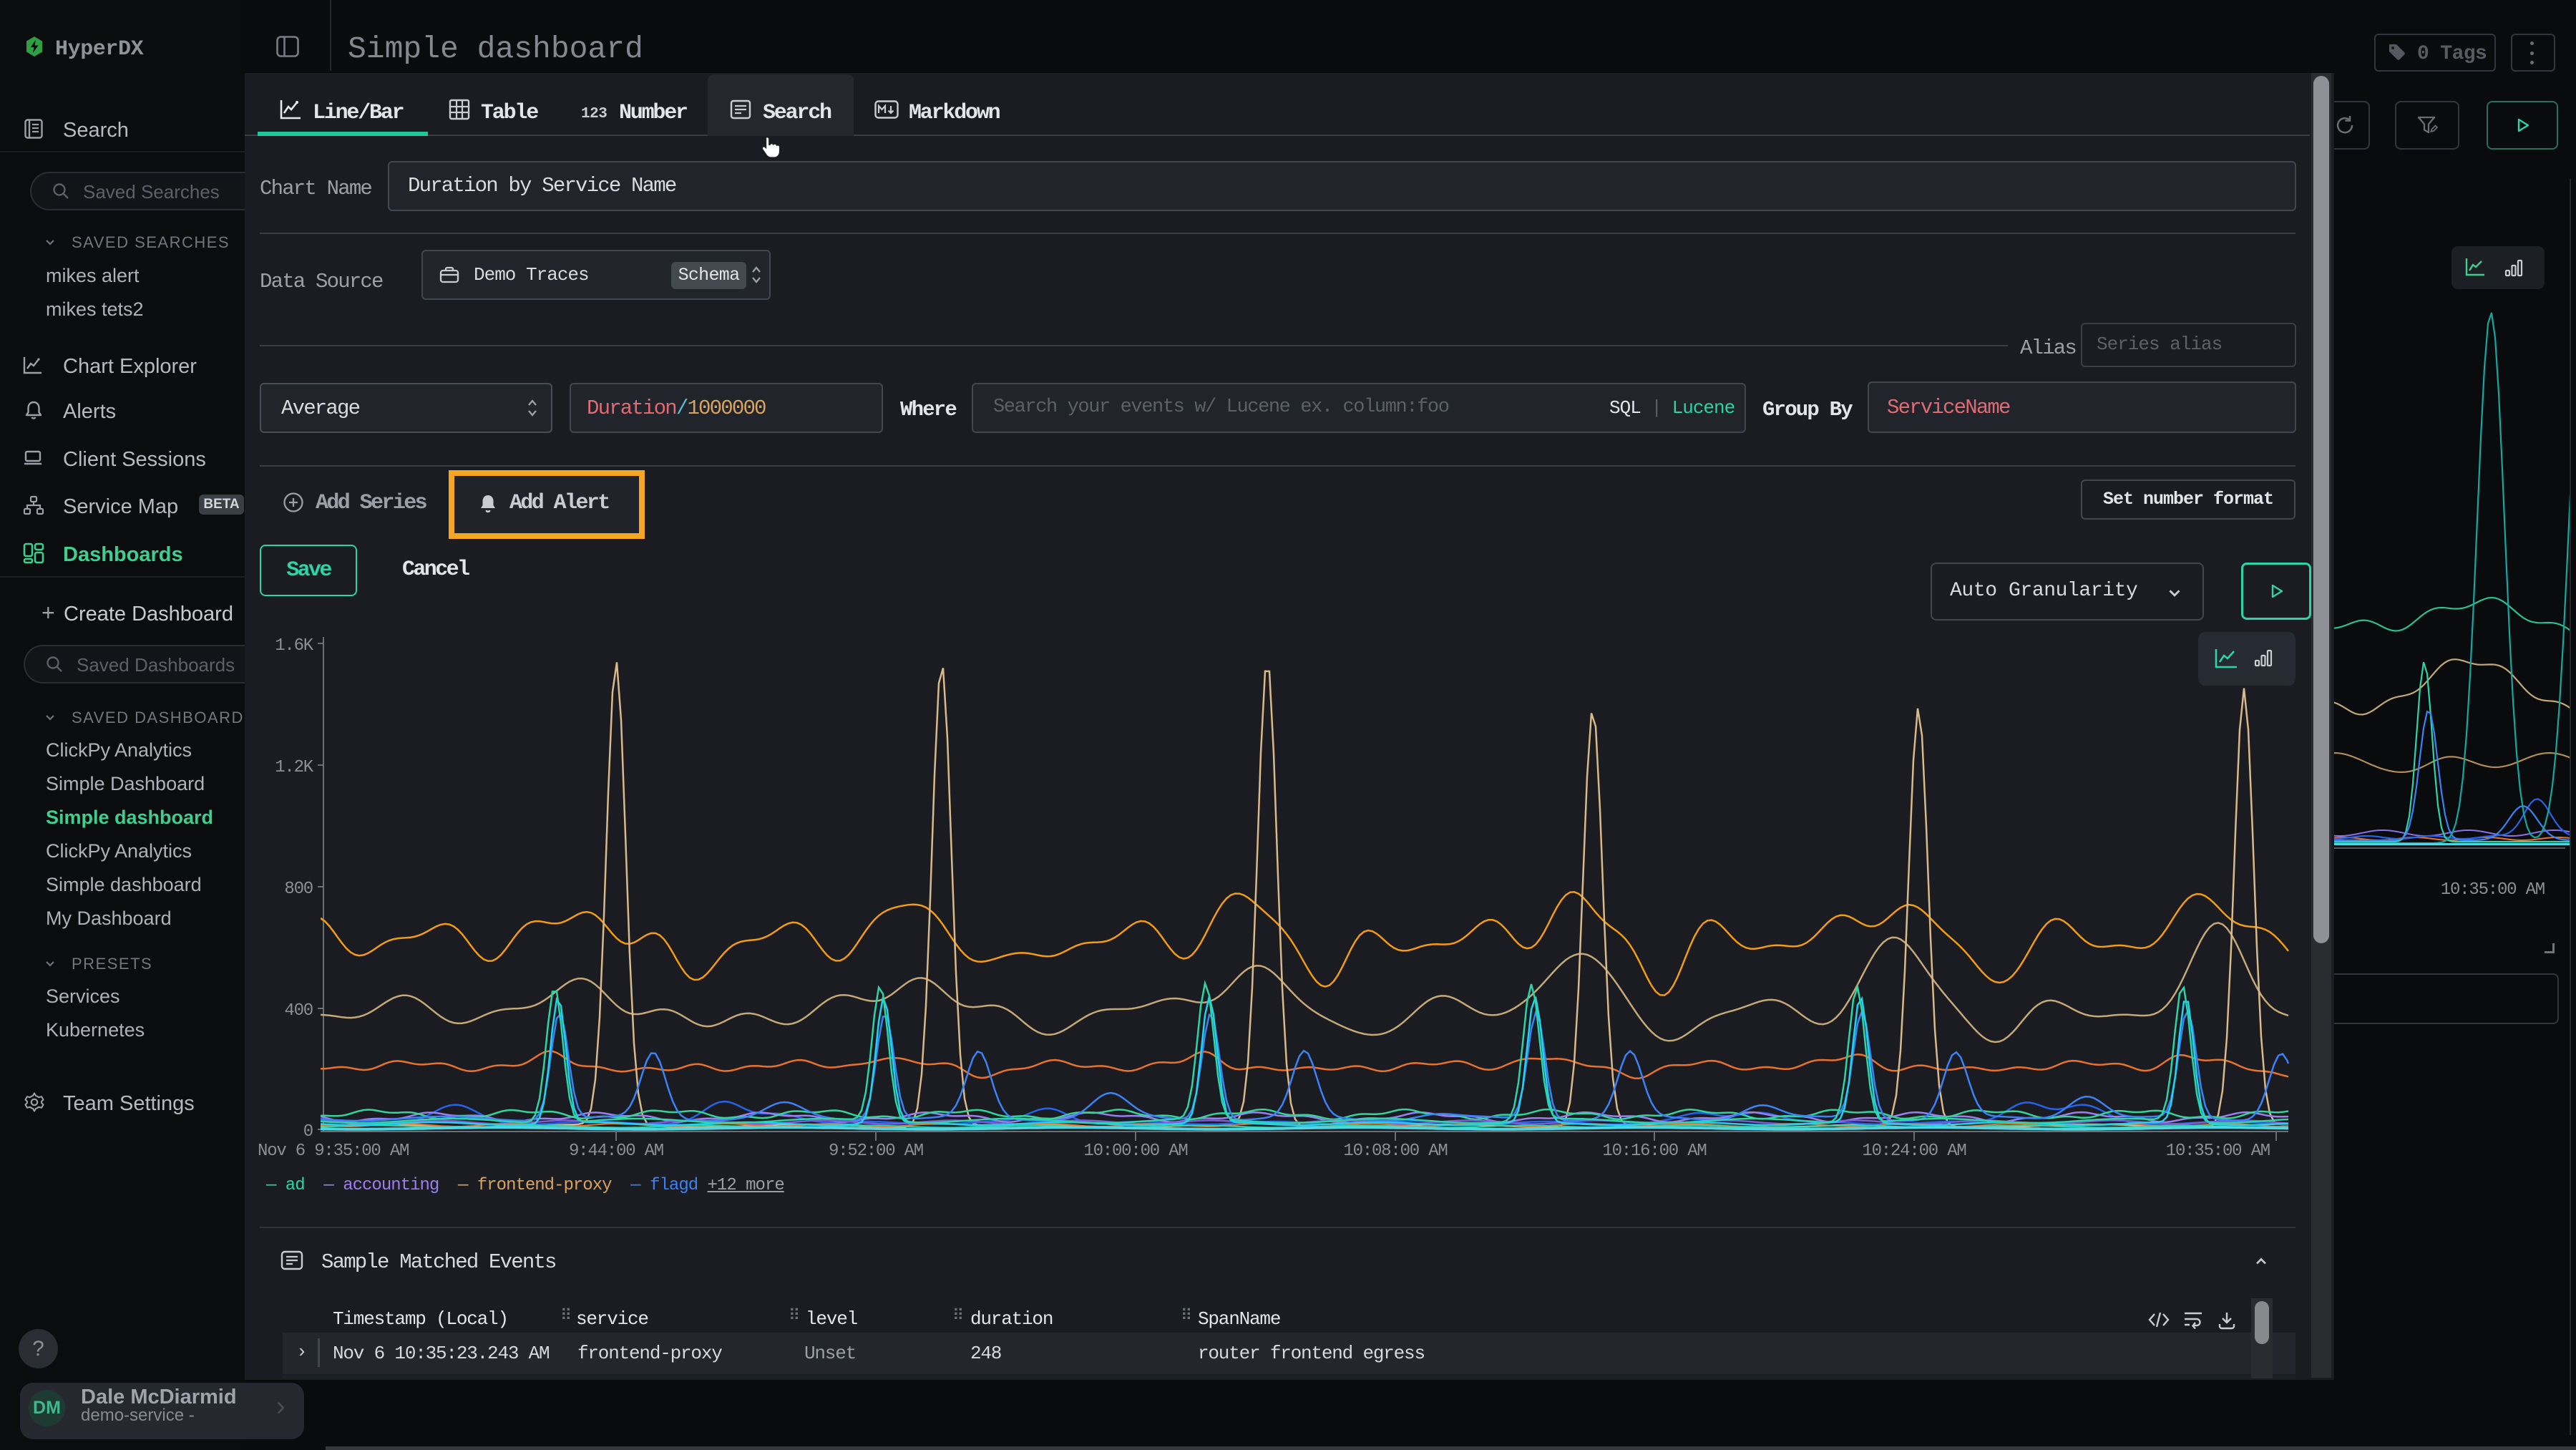 The image size is (2576, 1450). Describe the element at coordinates (298, 889) in the screenshot. I see `svg-text: 800` at that location.